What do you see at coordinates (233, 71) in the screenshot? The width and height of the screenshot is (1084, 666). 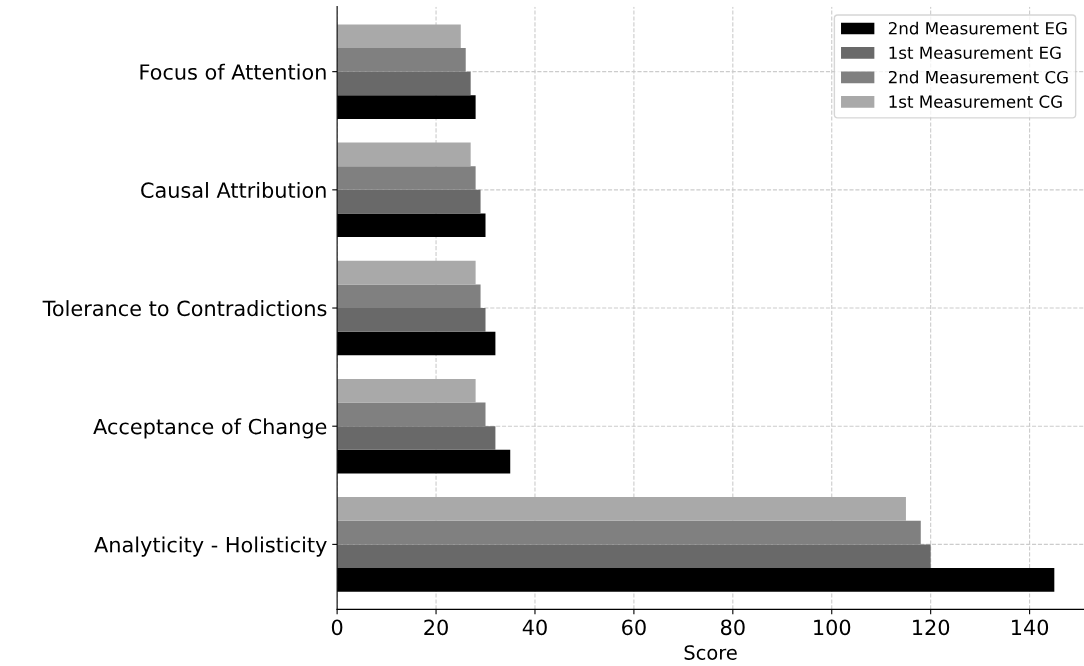 I see `y-tick-label: Focus of Attention` at bounding box center [233, 71].